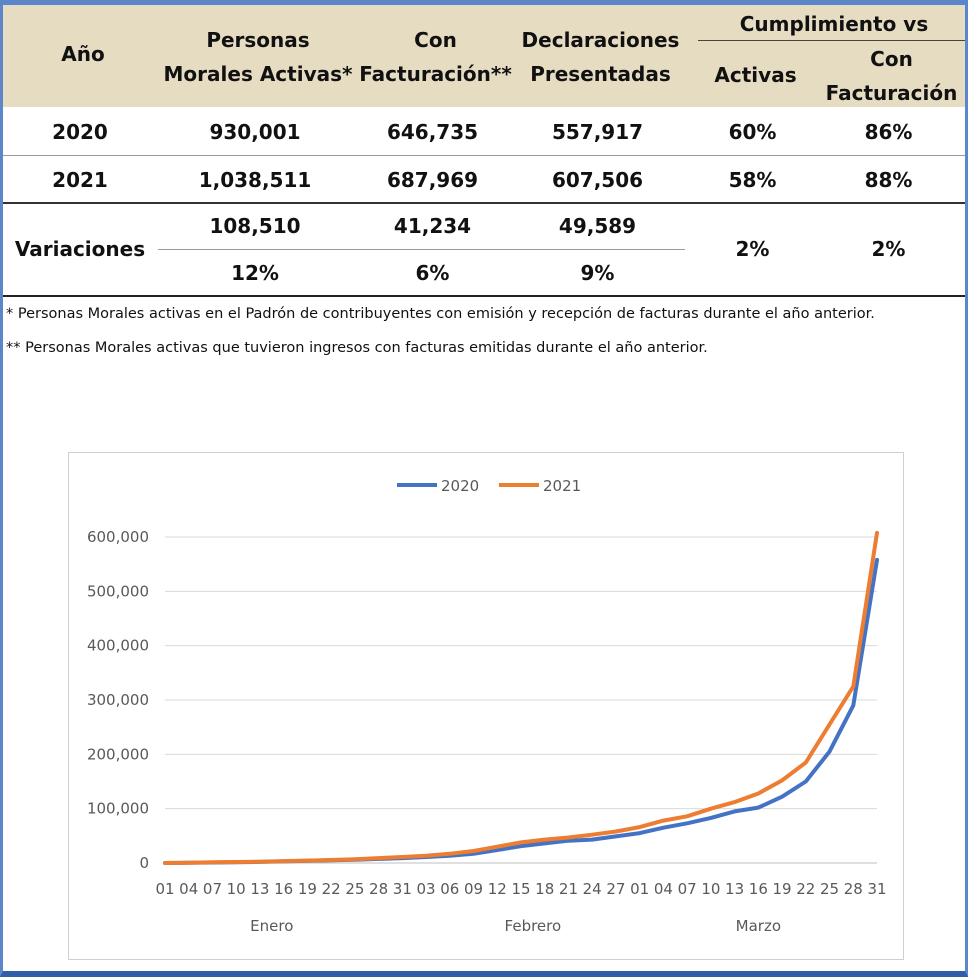 The height and width of the screenshot is (977, 968). Describe the element at coordinates (83, 54) in the screenshot. I see `header-year: Año` at that location.